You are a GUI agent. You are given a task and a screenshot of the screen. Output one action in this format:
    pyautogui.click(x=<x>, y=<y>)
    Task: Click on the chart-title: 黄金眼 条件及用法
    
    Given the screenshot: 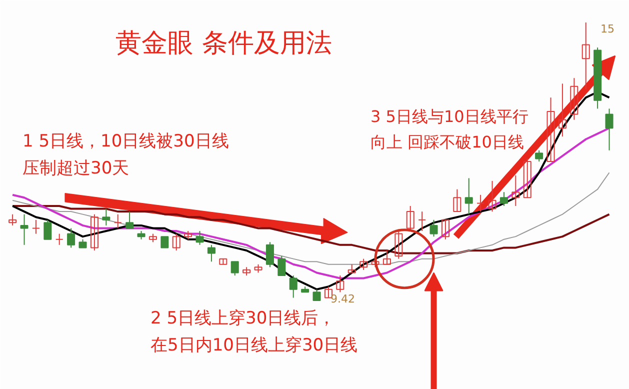 What is the action you would take?
    pyautogui.click(x=224, y=43)
    